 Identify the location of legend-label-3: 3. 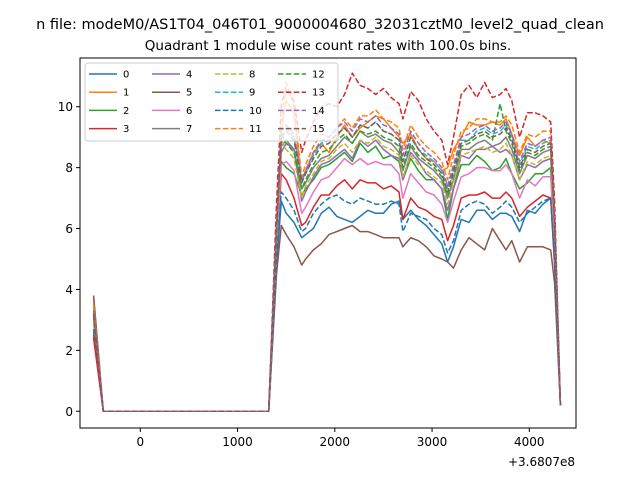
(126, 129).